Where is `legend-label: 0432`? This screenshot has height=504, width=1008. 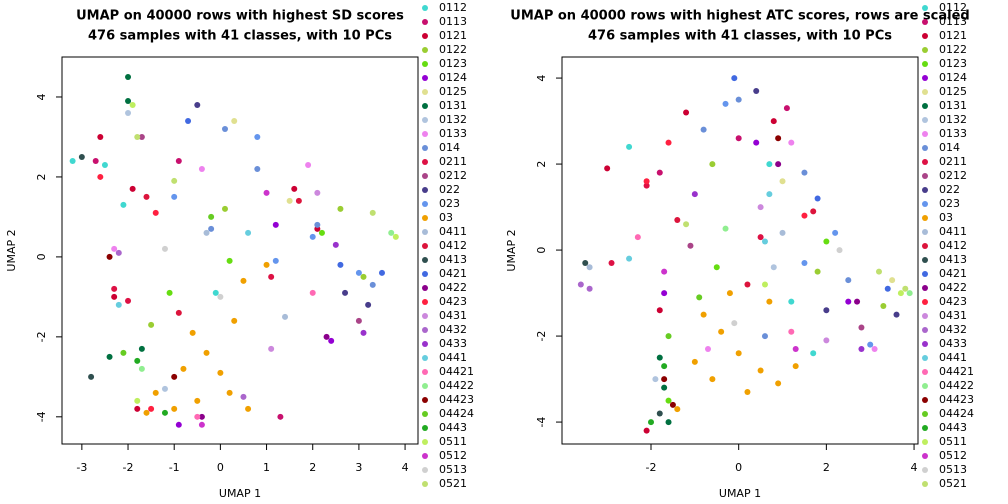 legend-label: 0432 is located at coordinates (453, 329).